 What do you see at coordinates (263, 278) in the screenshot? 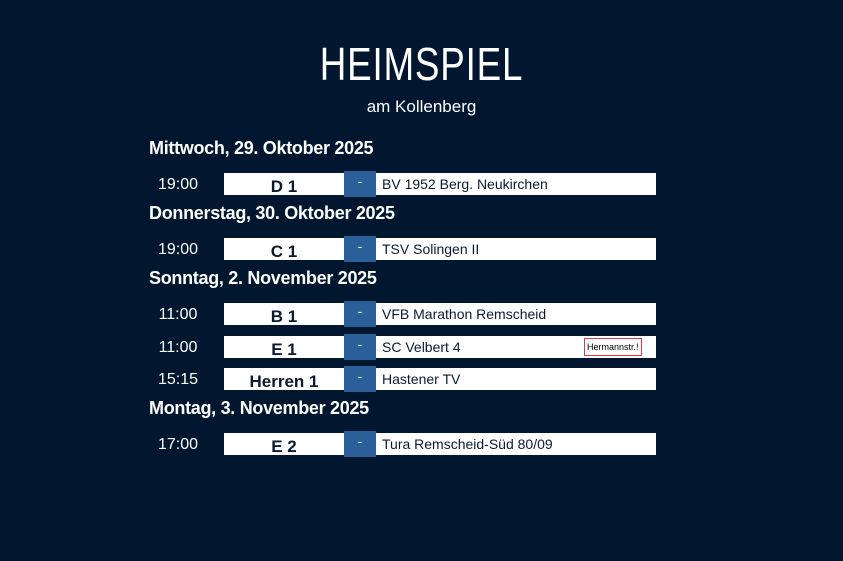
I see `day-heading: Sonntag, 2. November 2025` at bounding box center [263, 278].